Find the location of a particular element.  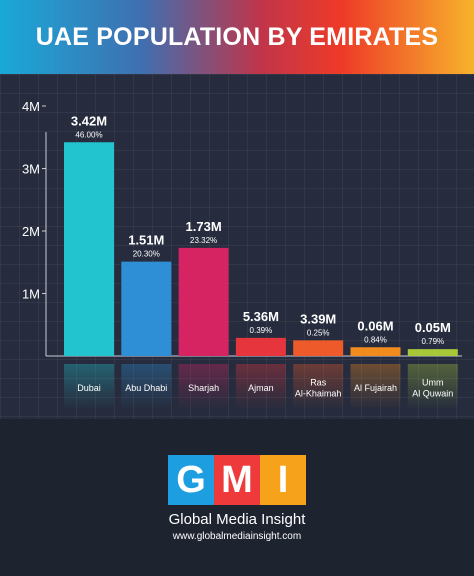

bar-value-label: 1.73M is located at coordinates (204, 226).